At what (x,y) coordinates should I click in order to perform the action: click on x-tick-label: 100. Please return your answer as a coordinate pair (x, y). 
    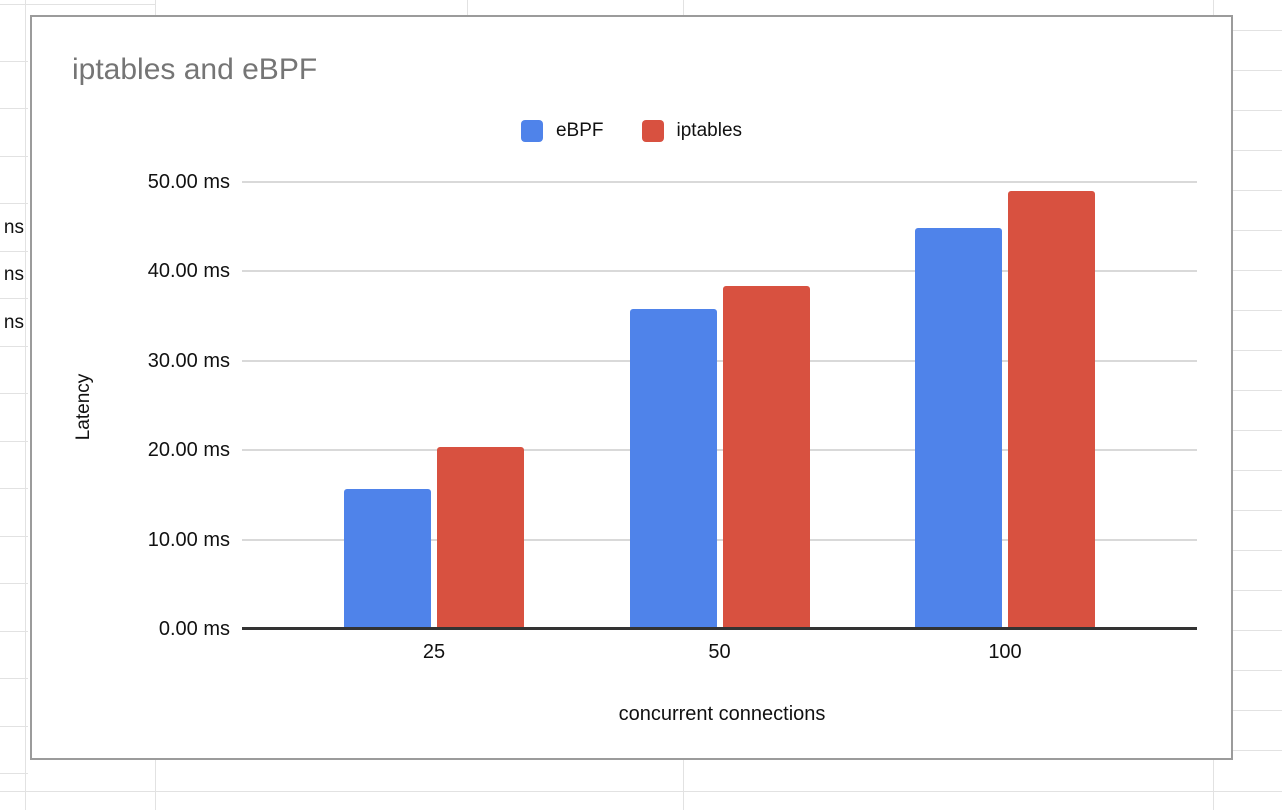
    Looking at the image, I should click on (1005, 652).